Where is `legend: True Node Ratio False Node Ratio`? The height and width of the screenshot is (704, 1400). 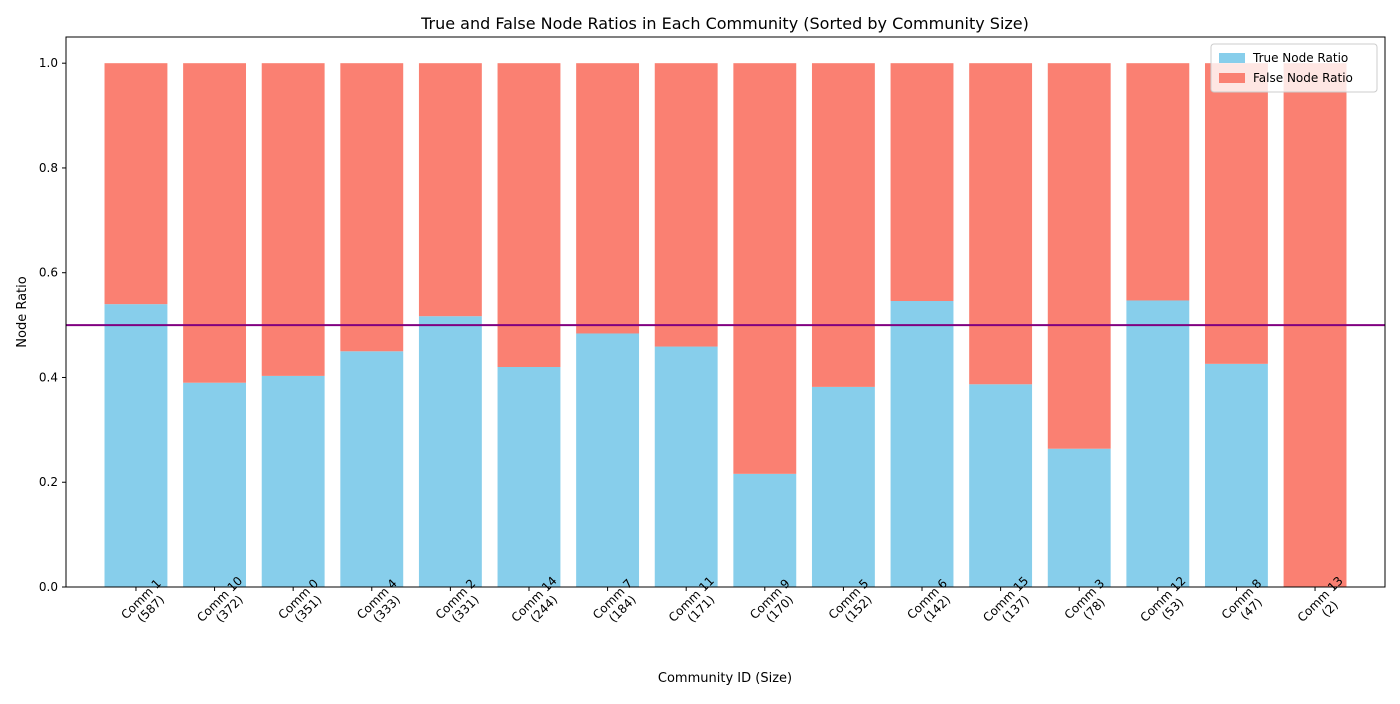 legend: True Node Ratio False Node Ratio is located at coordinates (1294, 68).